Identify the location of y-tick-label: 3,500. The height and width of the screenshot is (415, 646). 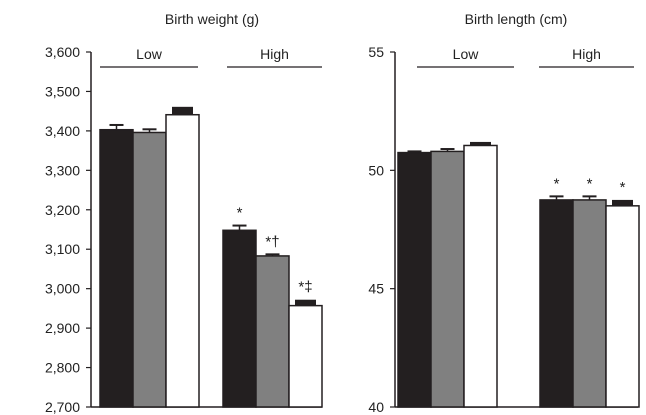
(62, 91).